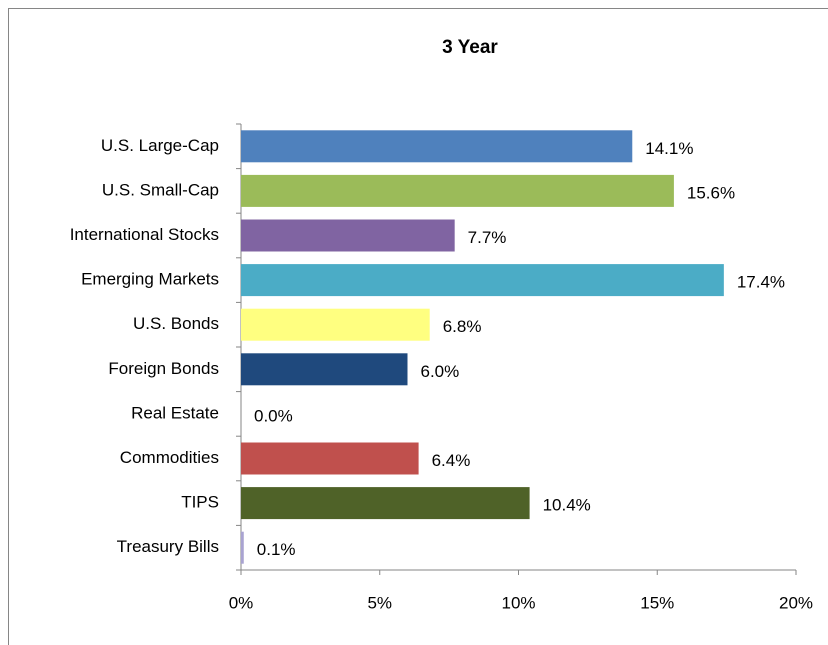 The image size is (828, 645). I want to click on x-tick-label: 10%, so click(518, 602).